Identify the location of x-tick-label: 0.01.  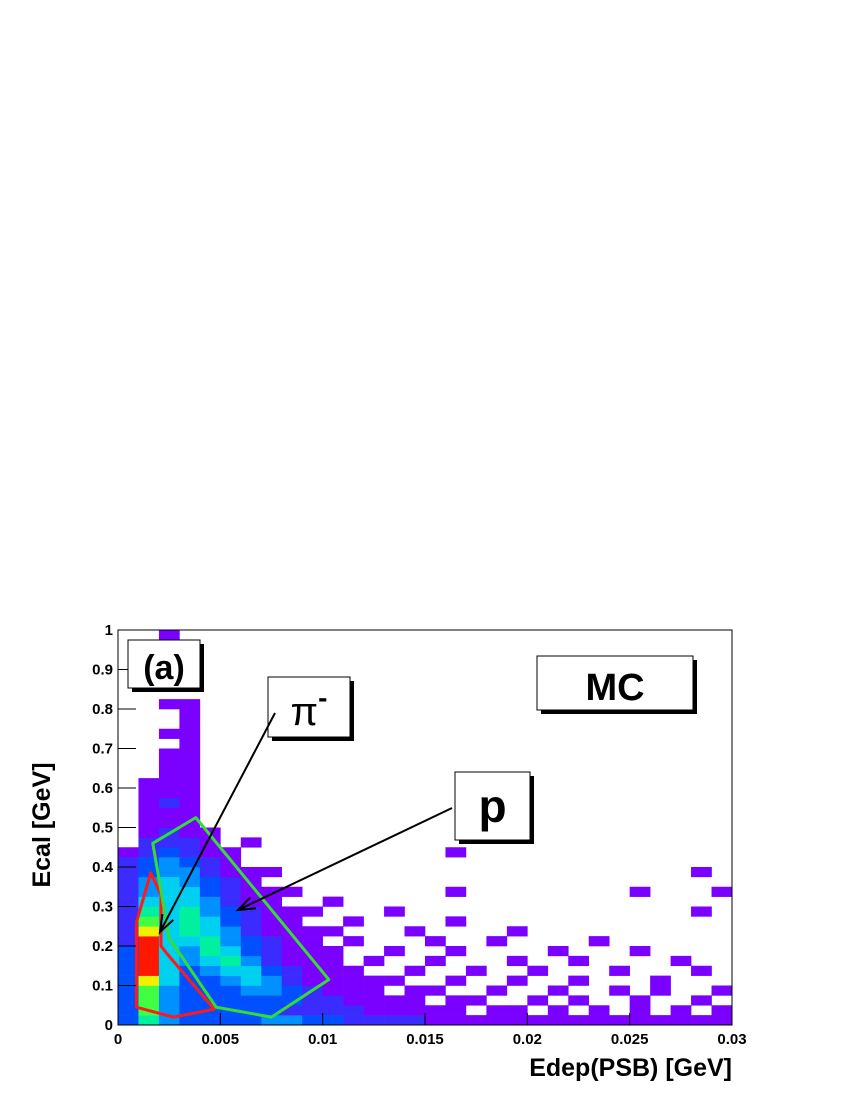
(322, 1039).